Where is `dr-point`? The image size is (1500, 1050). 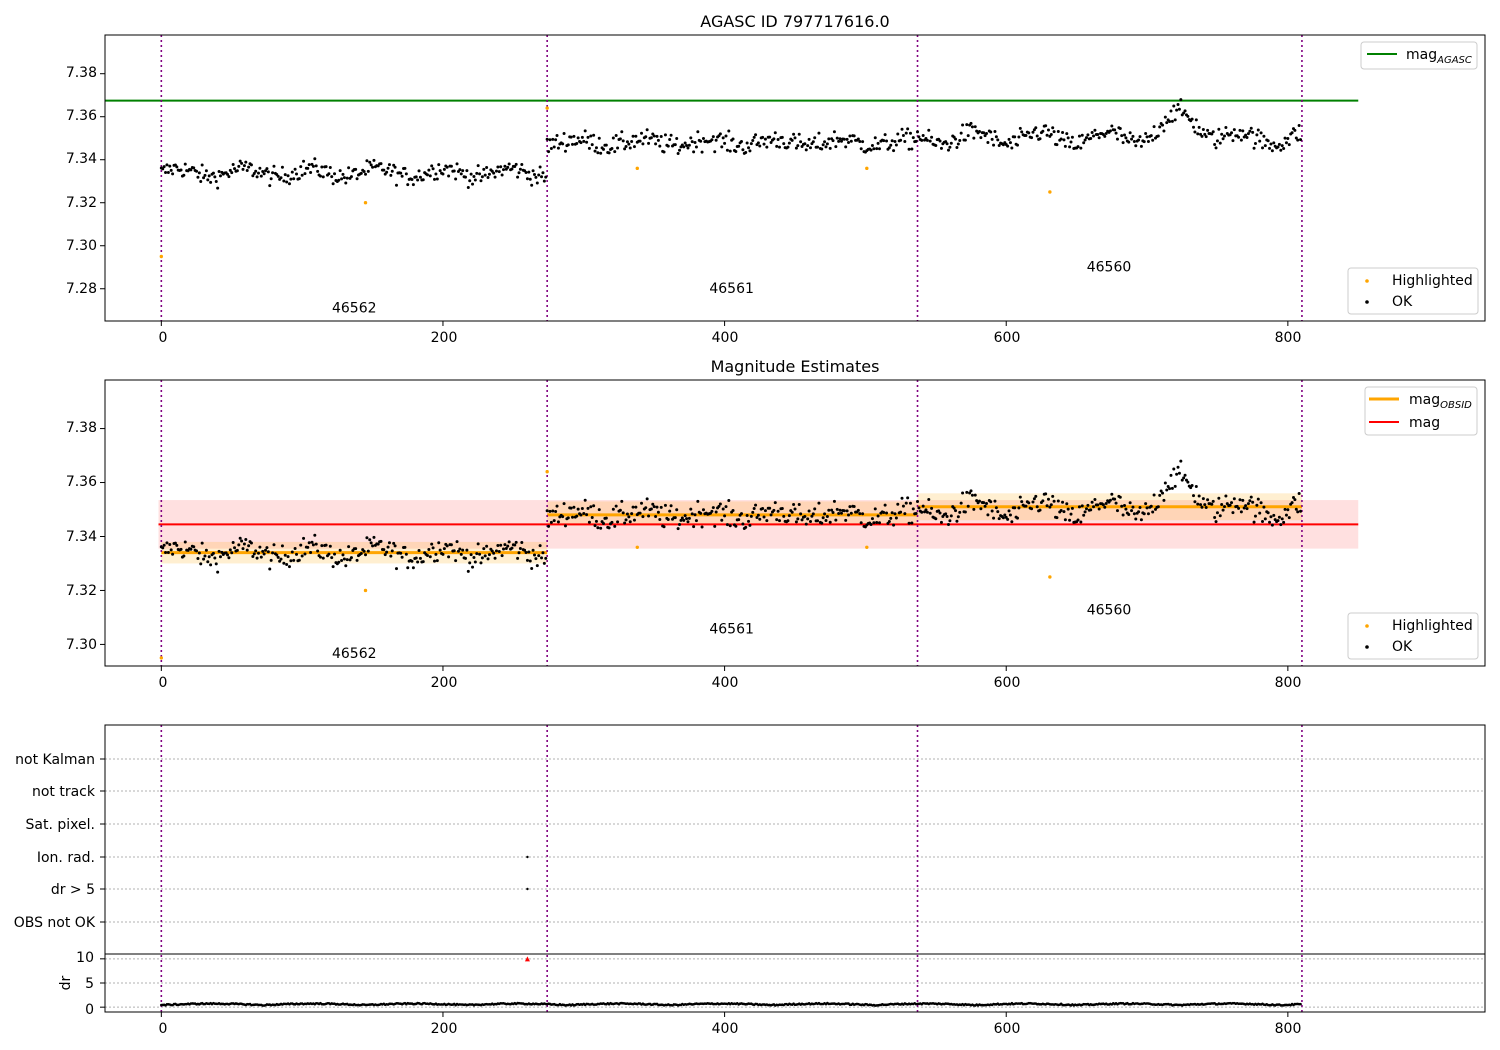 dr-point is located at coordinates (1300, 1004).